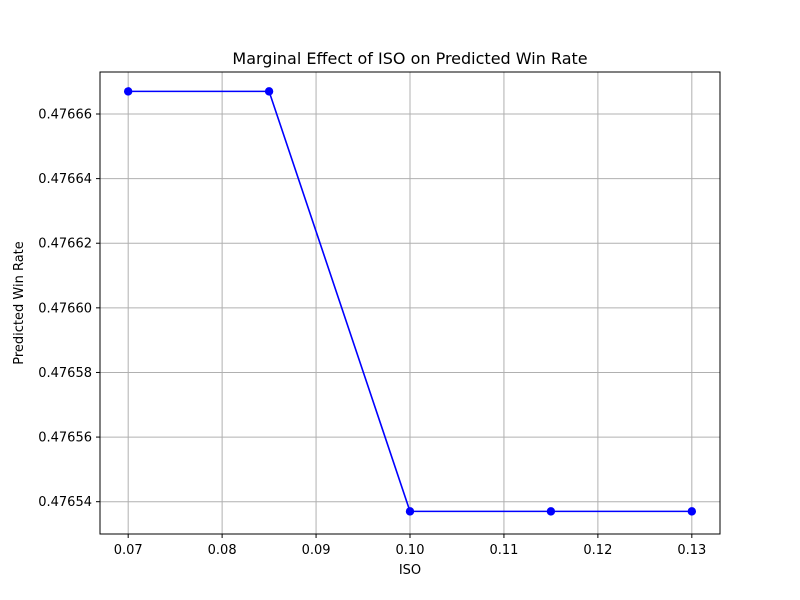 The height and width of the screenshot is (600, 800). I want to click on x-tick-label: 0.08, so click(222, 550).